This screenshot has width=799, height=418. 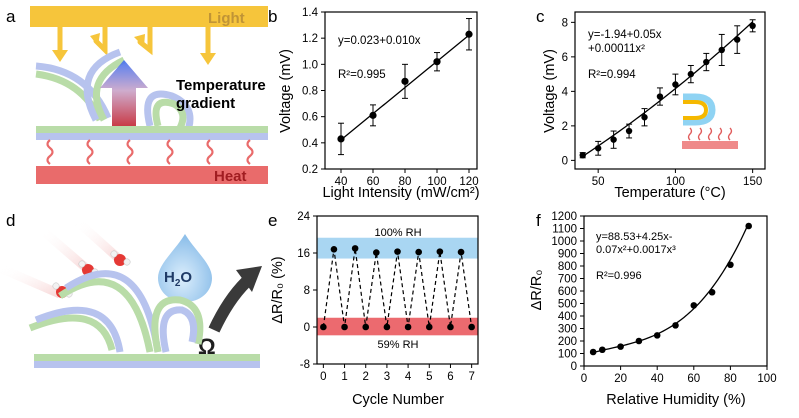 What do you see at coordinates (405, 182) in the screenshot?
I see `x-tick-label: 80` at bounding box center [405, 182].